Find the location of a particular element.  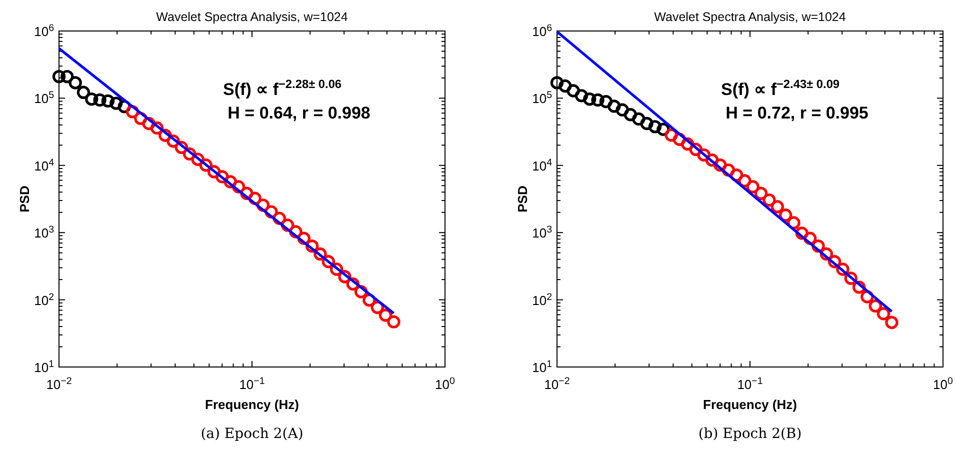

annotation: H = 0.64, r = 0.998 is located at coordinates (299, 112).